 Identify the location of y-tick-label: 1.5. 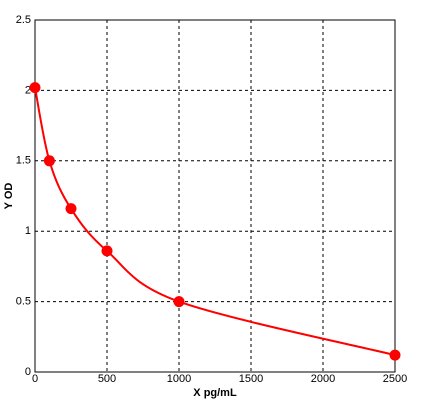
(23, 161).